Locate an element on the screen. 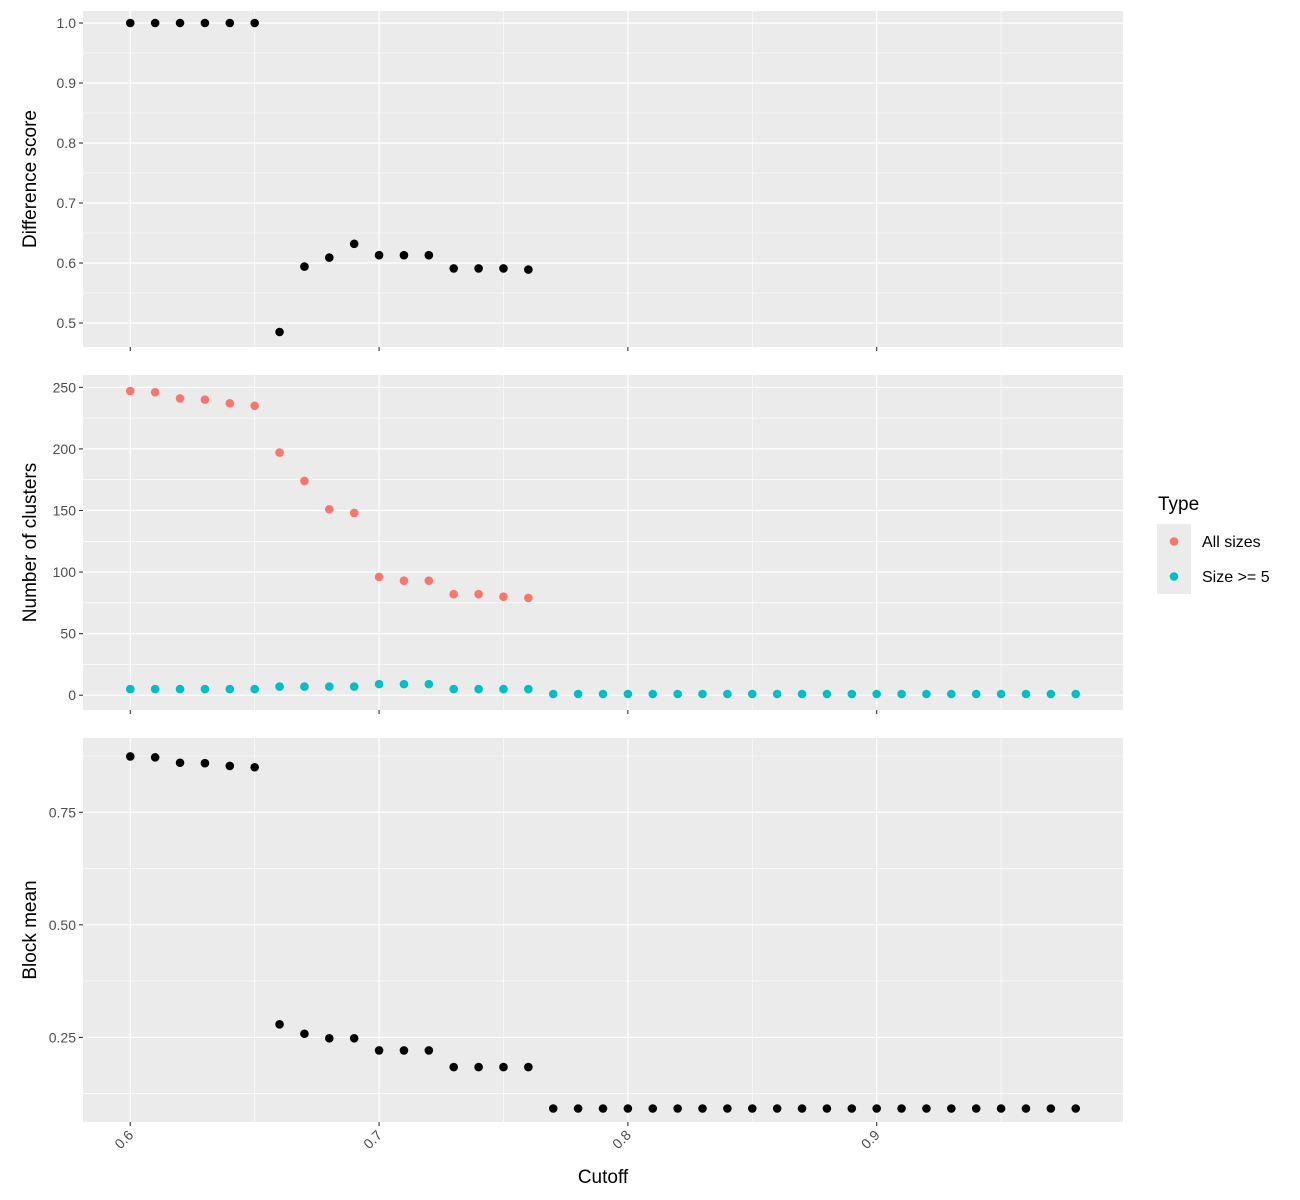 The width and height of the screenshot is (1300, 1200). x-axis-title: Cutoff is located at coordinates (603, 1177).